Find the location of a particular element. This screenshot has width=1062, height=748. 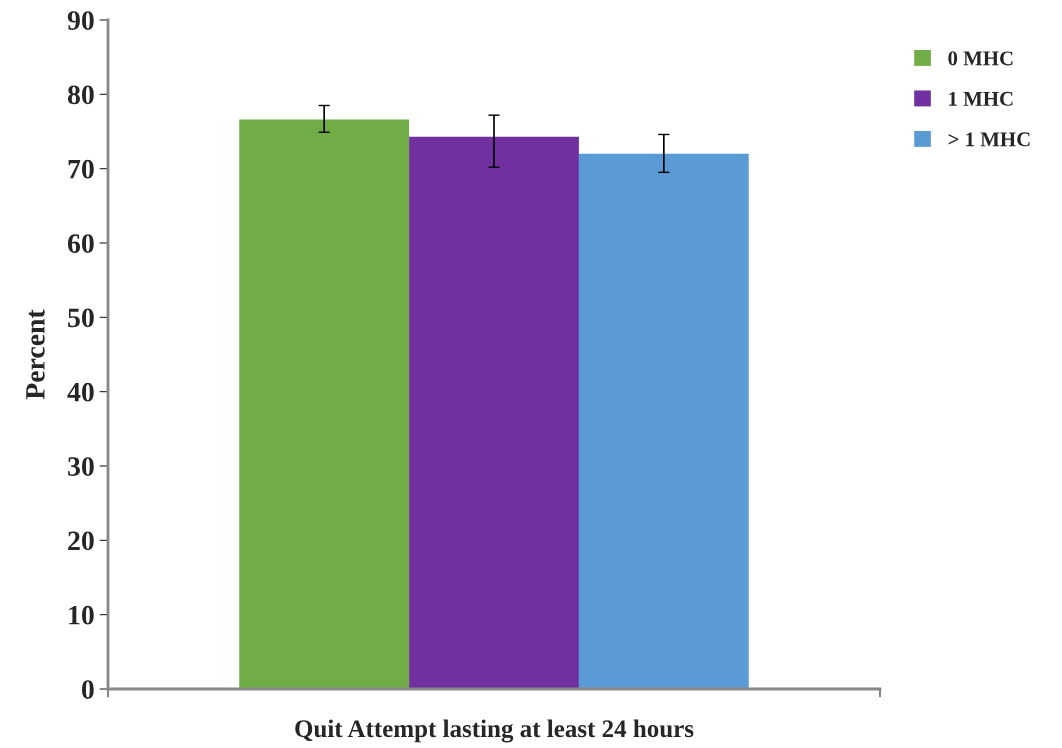

legend-label: 1 MHC is located at coordinates (981, 98).